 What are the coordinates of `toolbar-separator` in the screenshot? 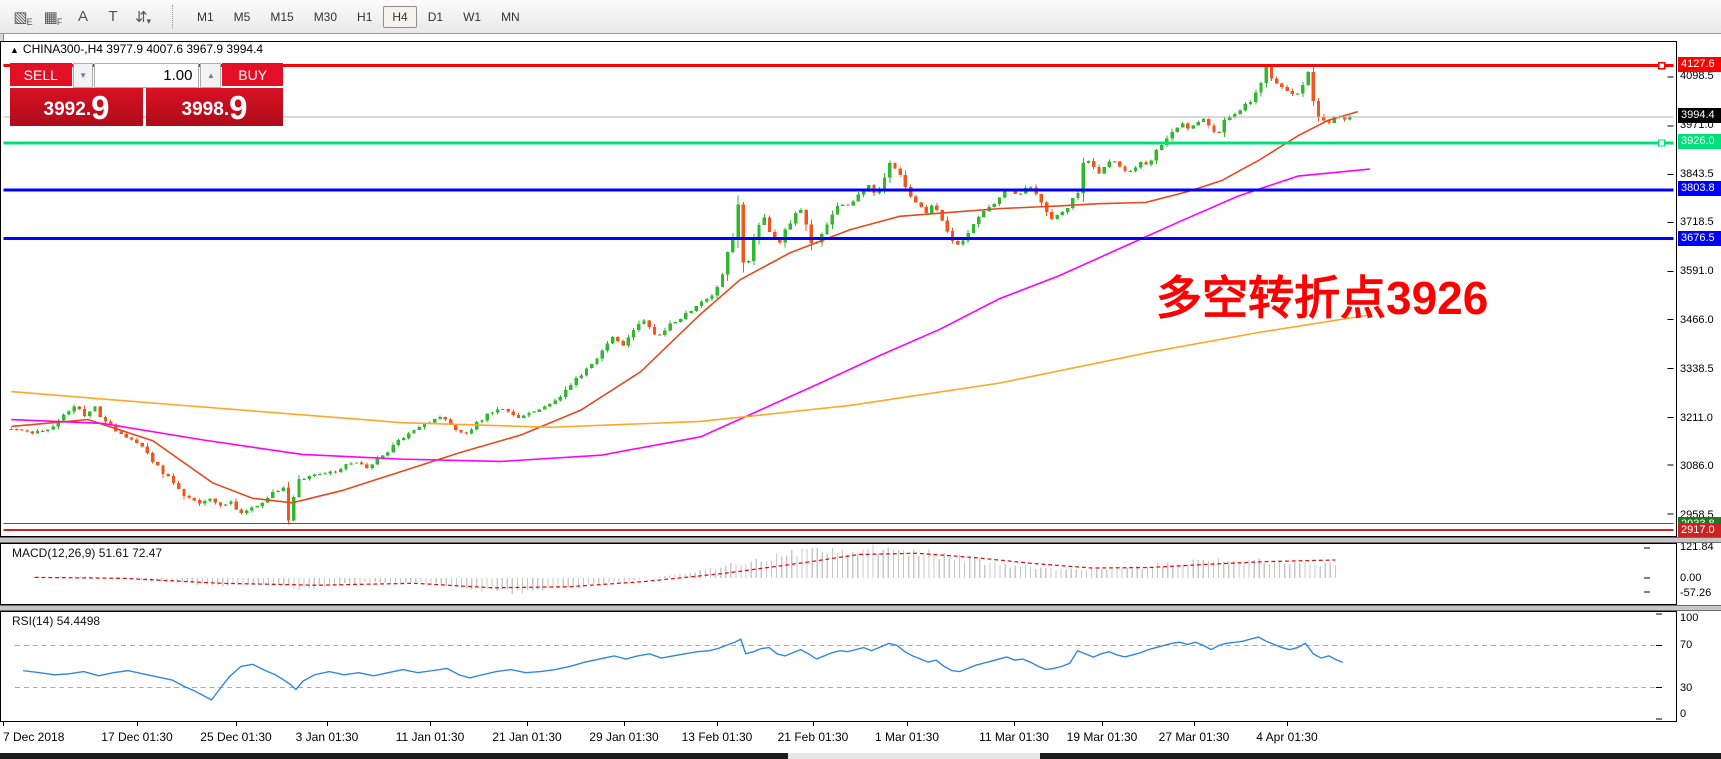 It's located at (174, 16).